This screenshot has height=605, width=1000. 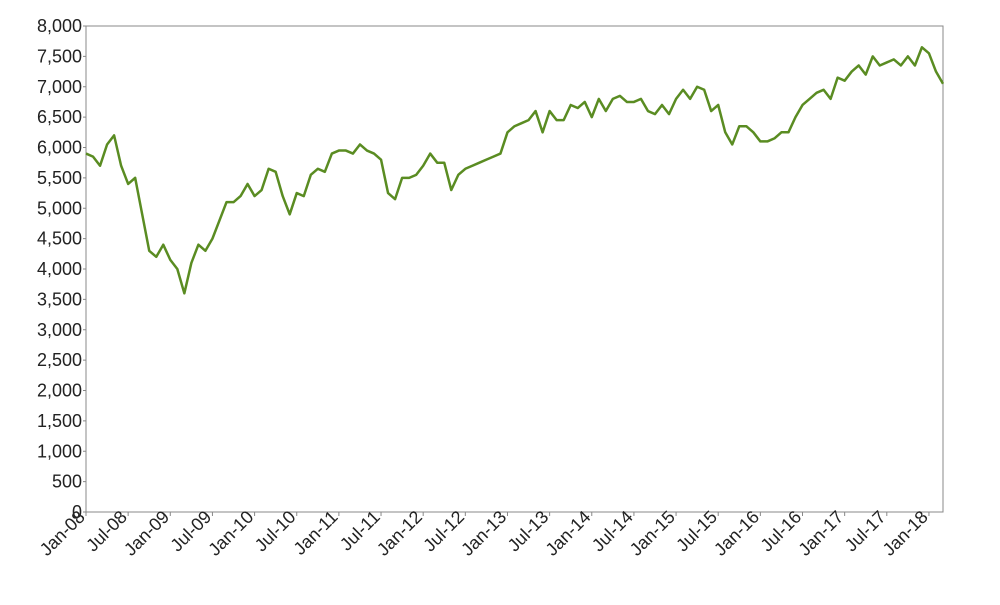 I want to click on y-tick-label: 3,500, so click(x=59, y=299).